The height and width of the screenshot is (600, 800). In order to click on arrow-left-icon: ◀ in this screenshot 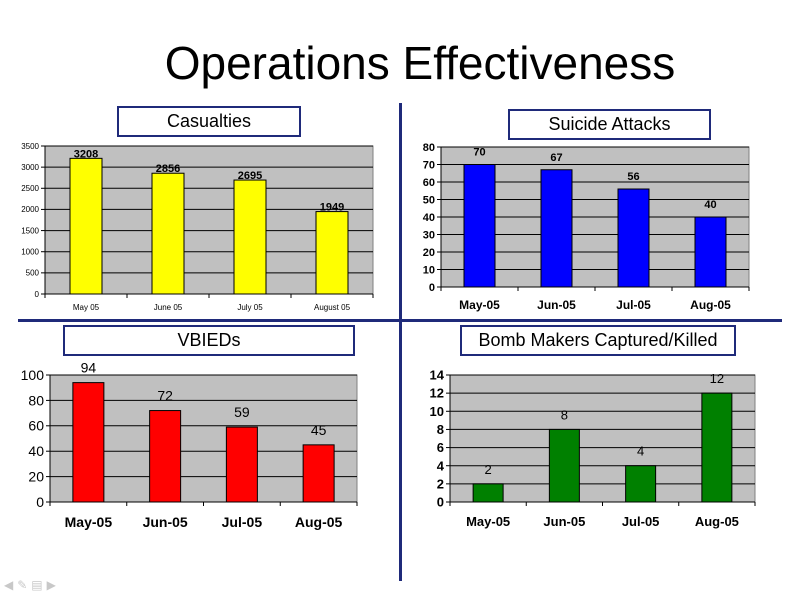, I will do `click(11, 585)`.